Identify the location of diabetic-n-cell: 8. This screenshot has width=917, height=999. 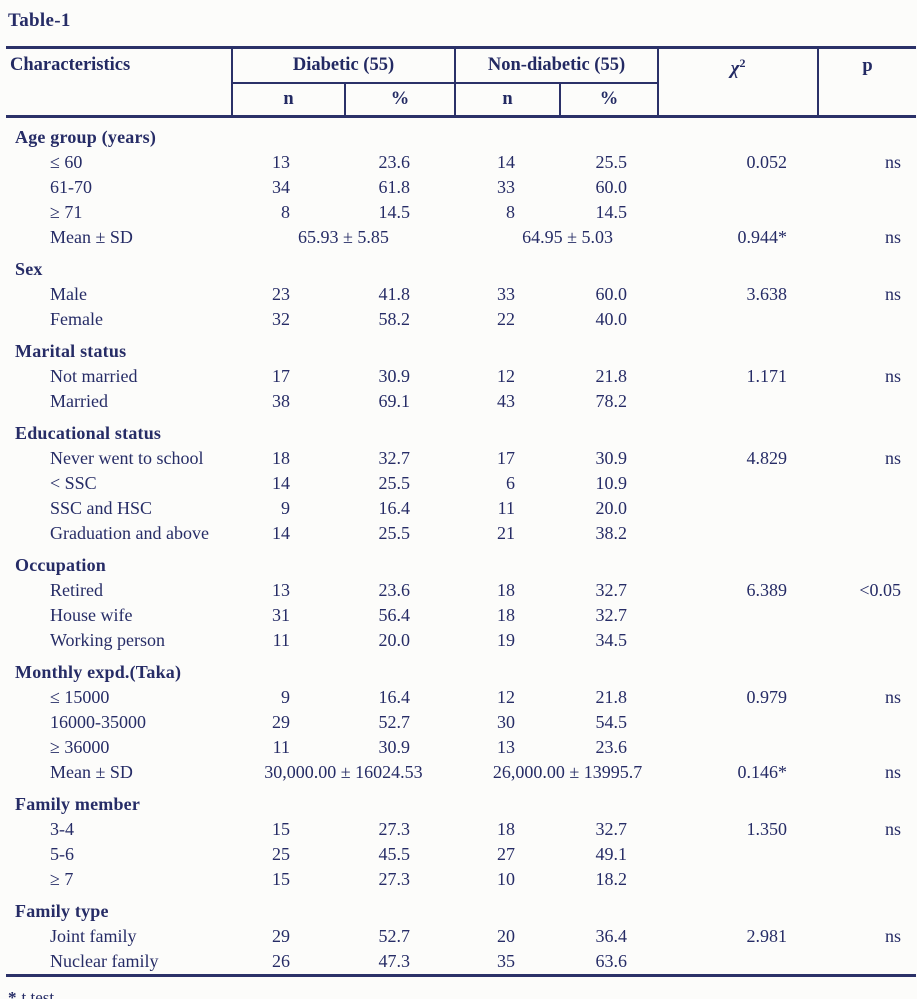
(285, 212).